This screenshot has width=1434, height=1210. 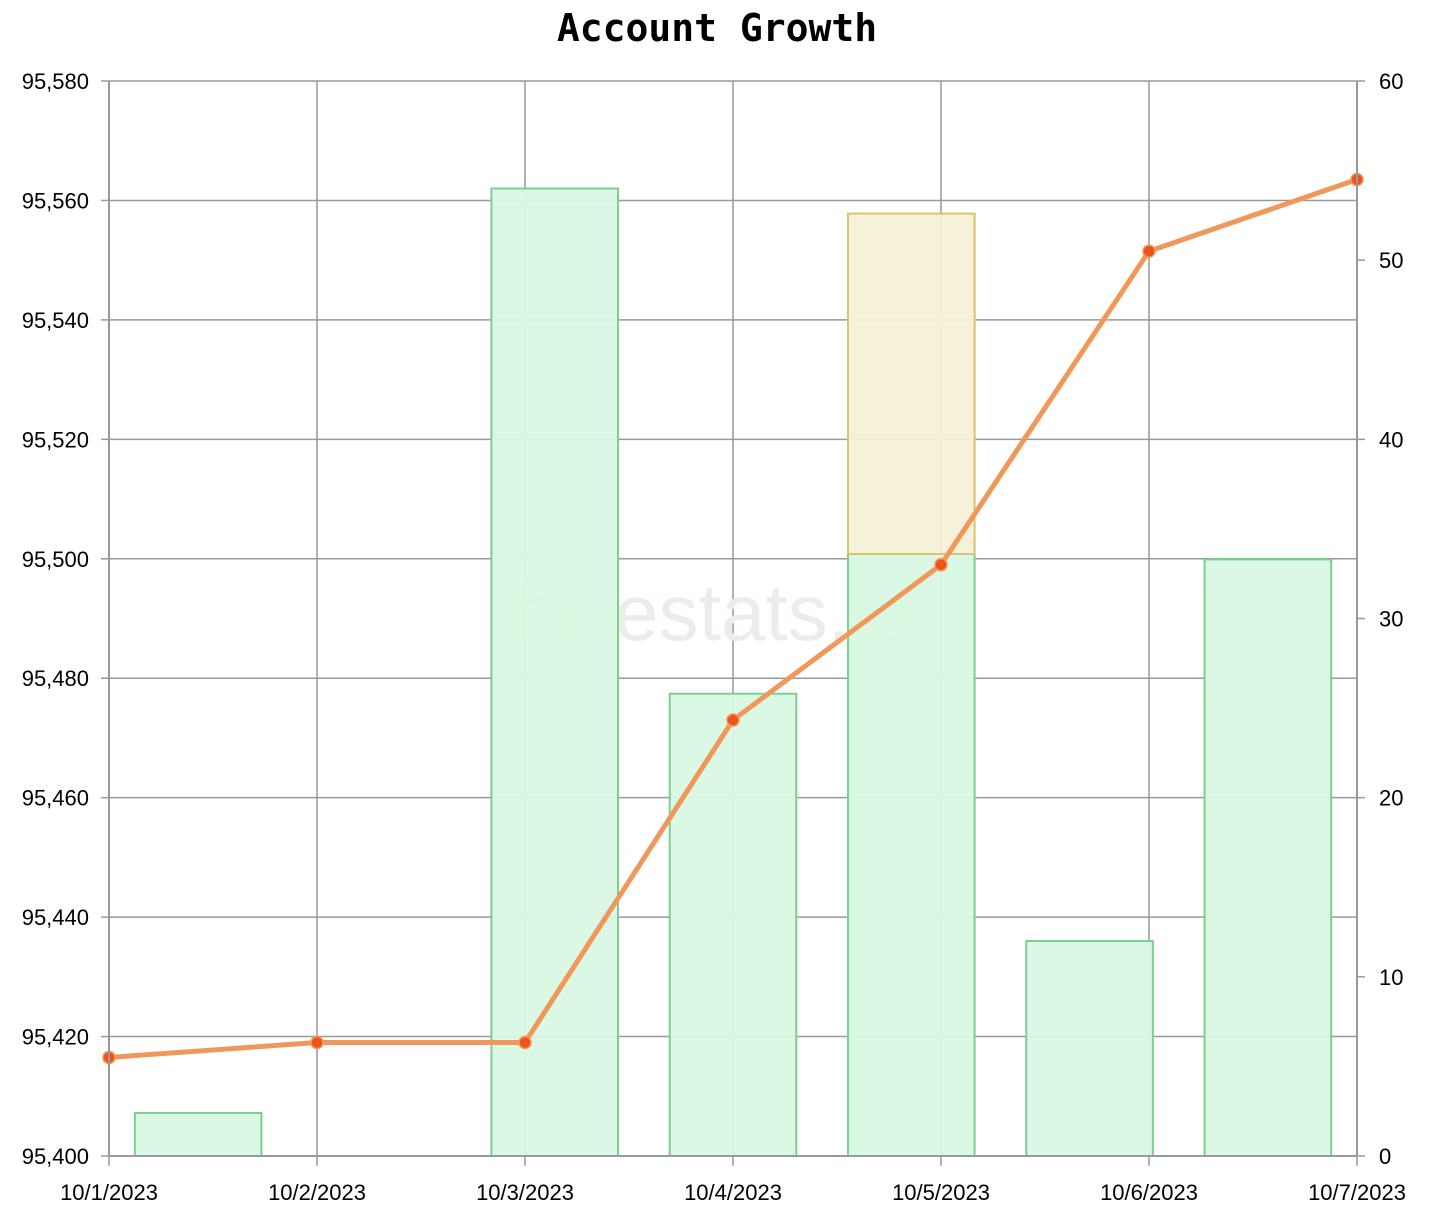 What do you see at coordinates (55, 200) in the screenshot?
I see `left-tick-label: 95,560` at bounding box center [55, 200].